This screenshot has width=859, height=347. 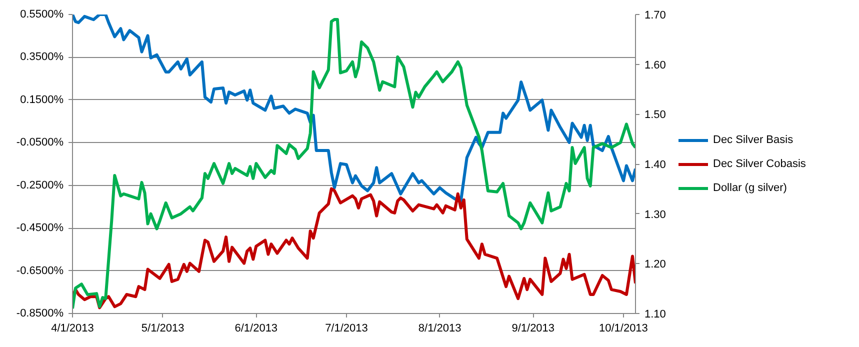 What do you see at coordinates (655, 16) in the screenshot?
I see `y2-tick-label: 1.70` at bounding box center [655, 16].